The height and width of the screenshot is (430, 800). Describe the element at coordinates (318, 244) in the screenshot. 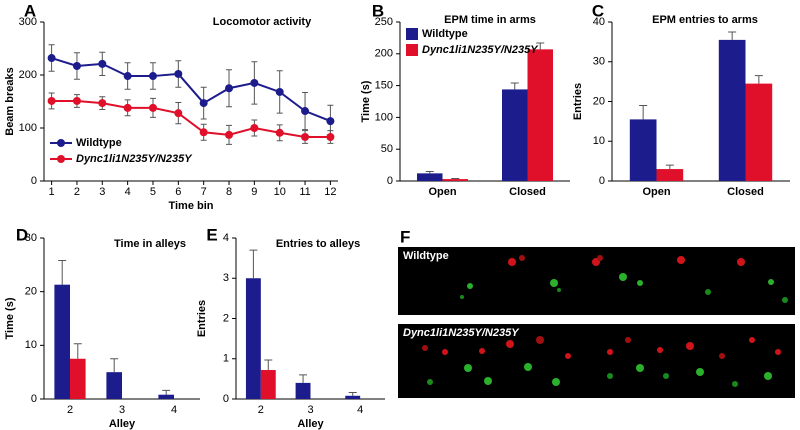

I see `chart-title: Entries to alleys` at that location.